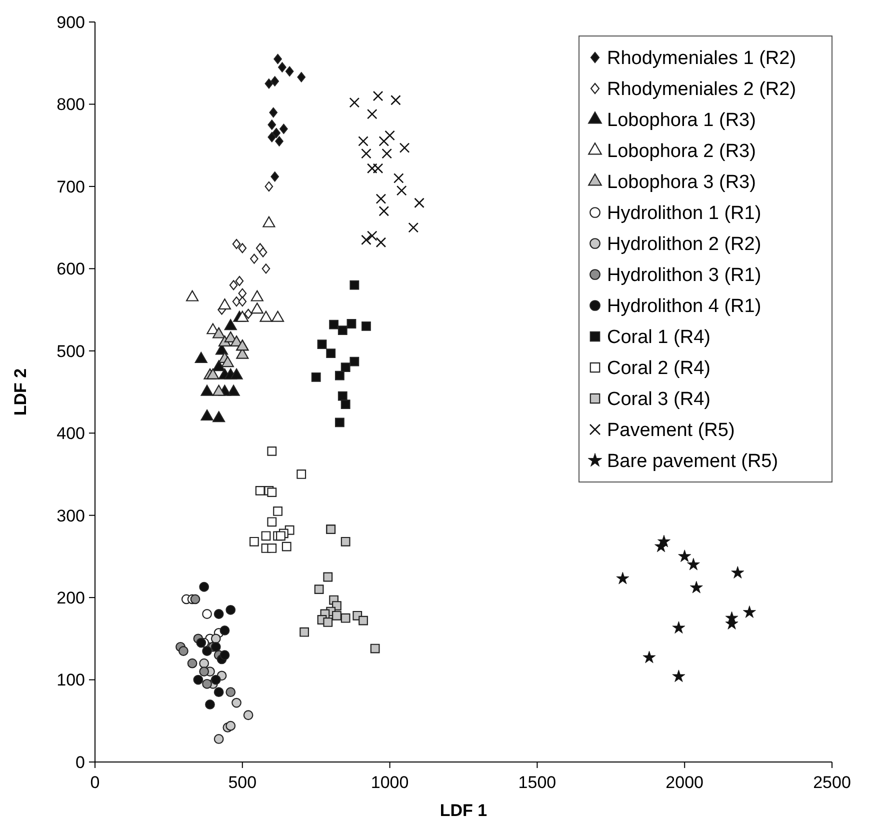 The image size is (874, 832). Describe the element at coordinates (70, 680) in the screenshot. I see `y-tick-label: 100` at that location.